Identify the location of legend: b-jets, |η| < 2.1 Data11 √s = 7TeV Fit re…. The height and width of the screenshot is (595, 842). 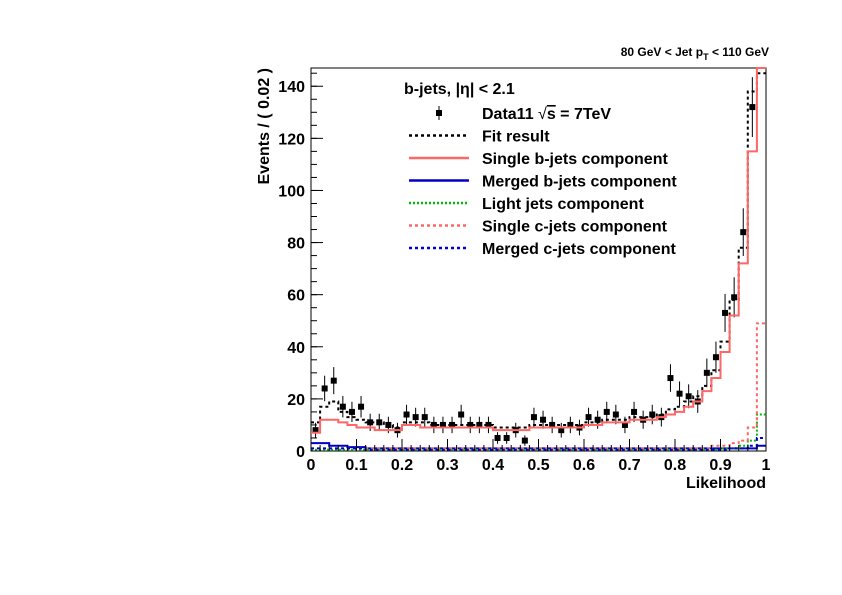
(540, 169).